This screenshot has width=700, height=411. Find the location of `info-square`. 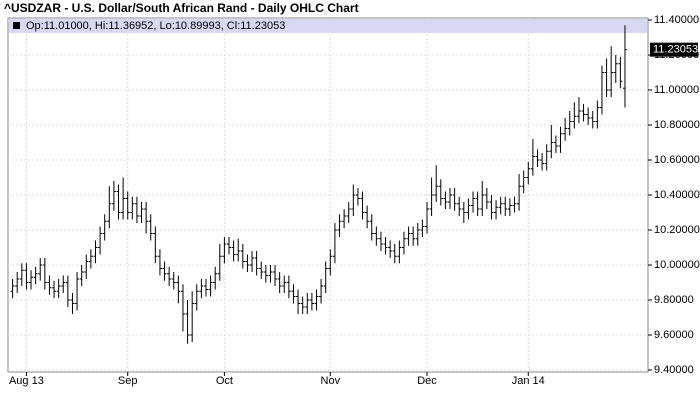

info-square is located at coordinates (16, 25).